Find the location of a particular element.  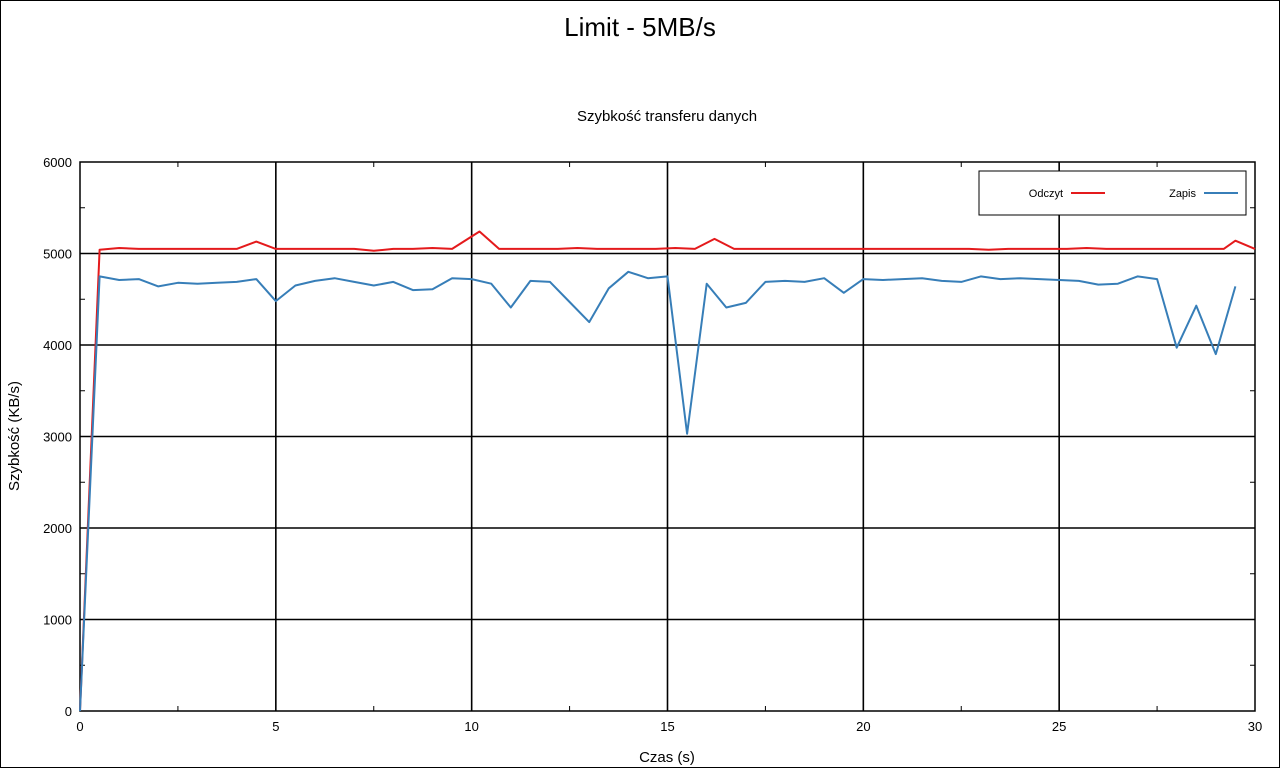

x-axis-label: Czas (s) is located at coordinates (667, 757).